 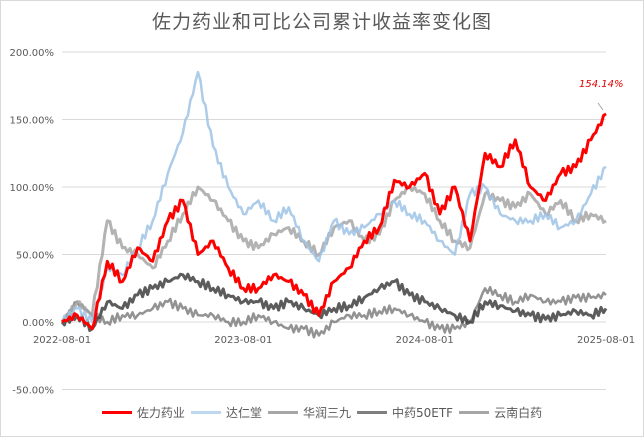 What do you see at coordinates (425, 340) in the screenshot?
I see `x-tick-label: 2024-08-01` at bounding box center [425, 340].